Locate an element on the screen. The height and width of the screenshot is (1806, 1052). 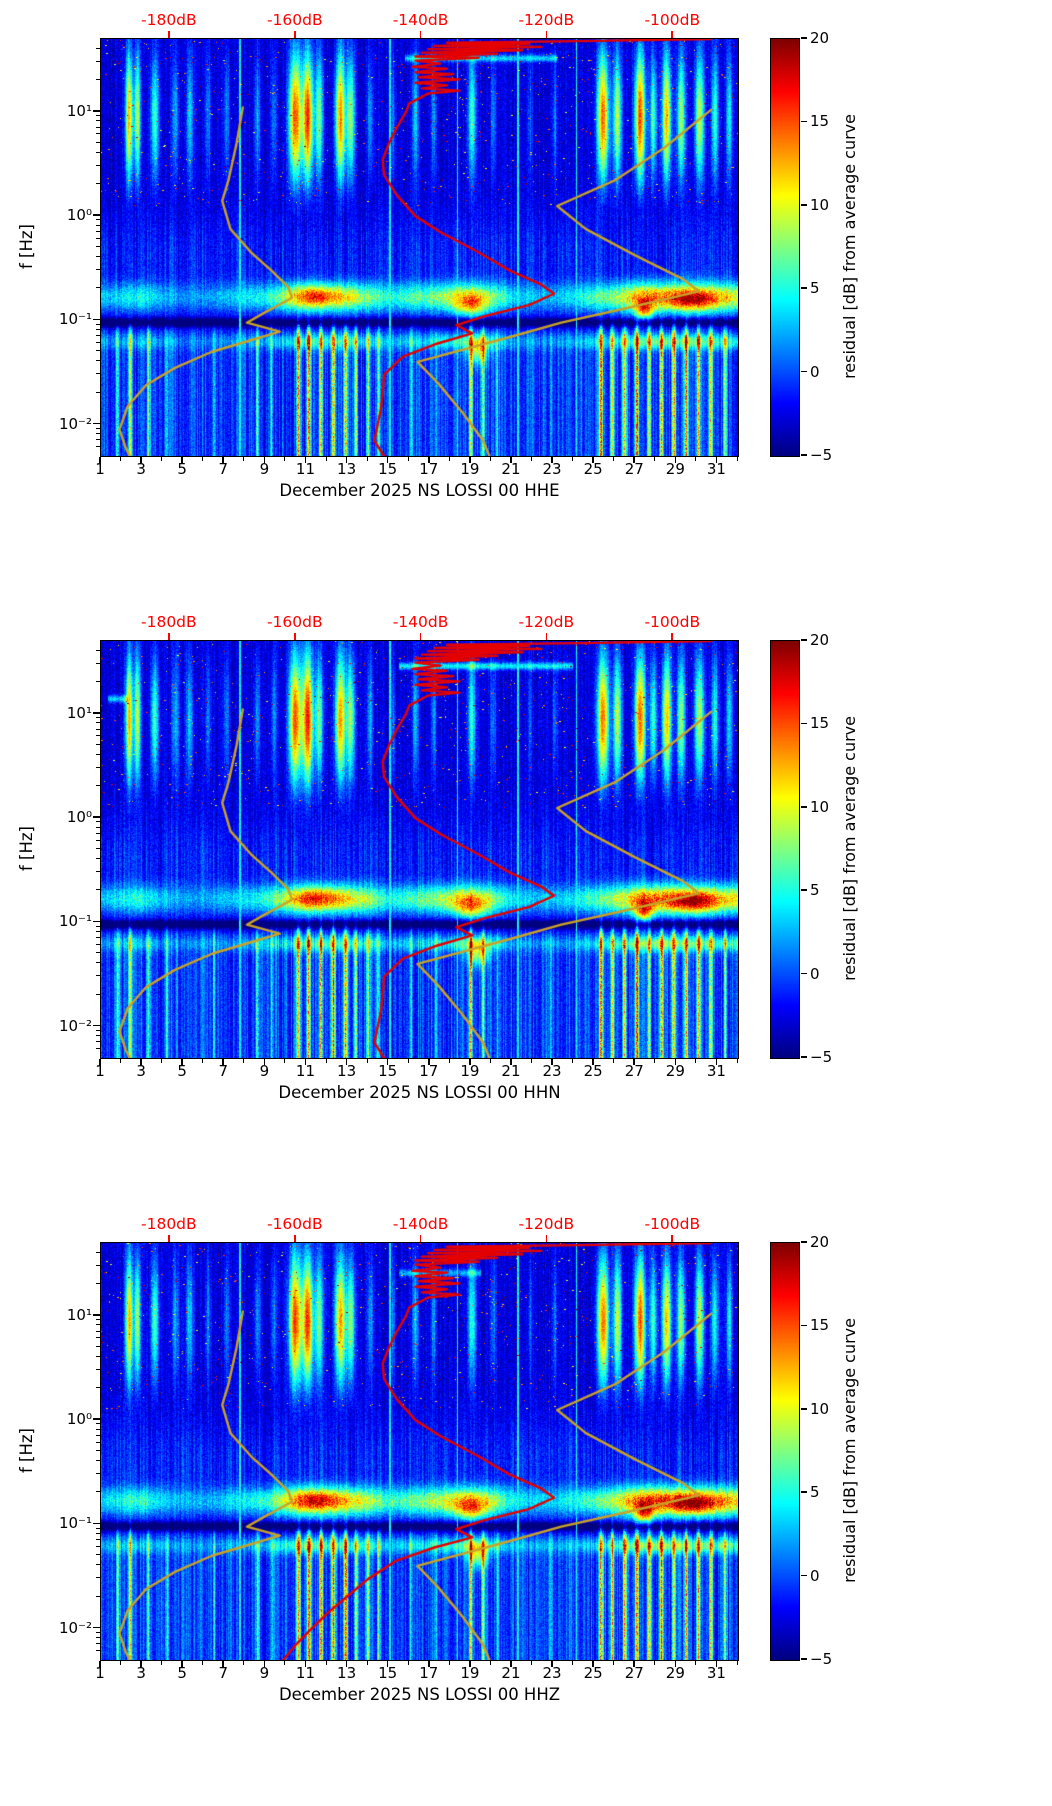
x-tick-label: 7 is located at coordinates (223, 1673).